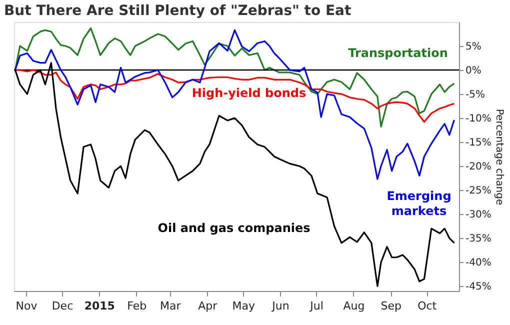 This screenshot has height=325, width=510. I want to click on x-tick-label: Jul, so click(316, 306).